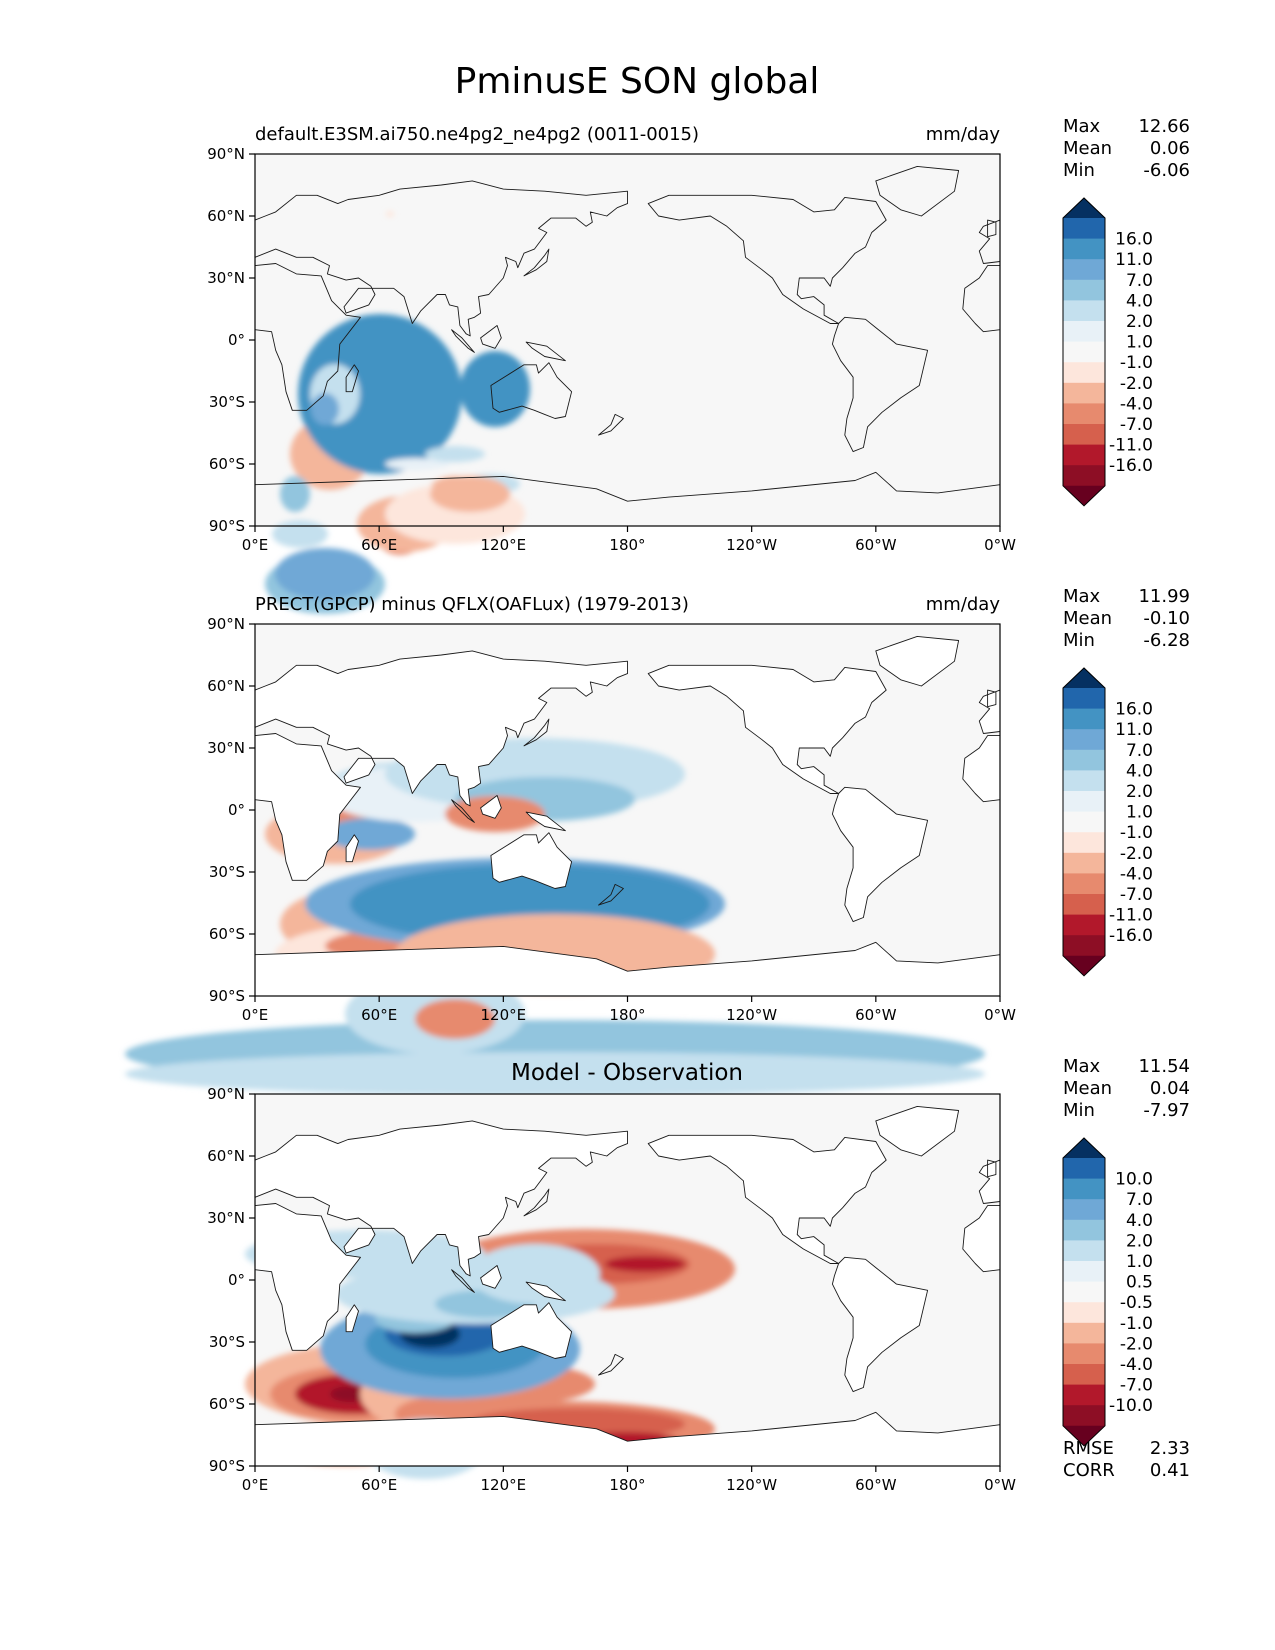  Describe the element at coordinates (1170, 1088) in the screenshot. I see `stat-value: 0.04` at that location.